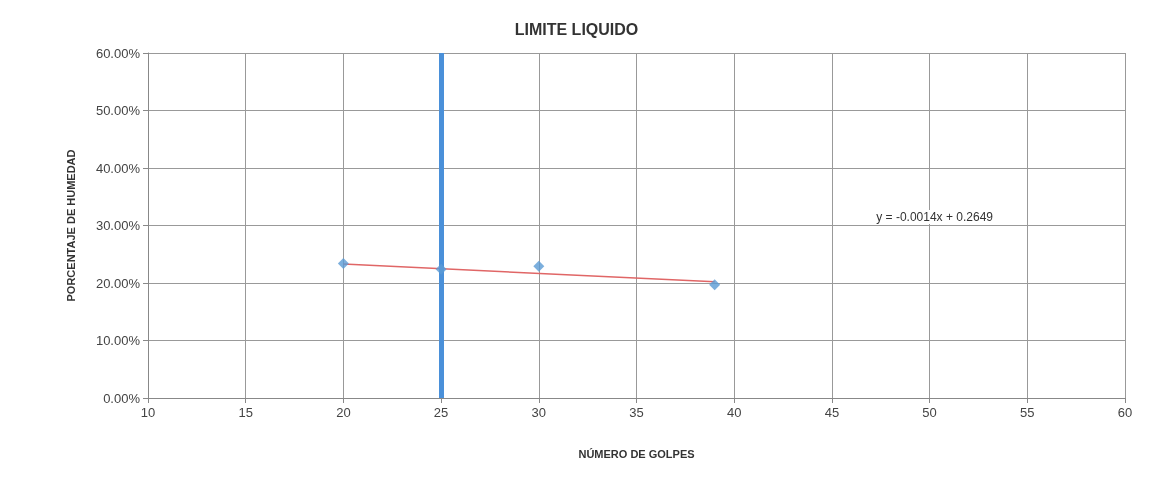 The width and height of the screenshot is (1153, 494). What do you see at coordinates (636, 412) in the screenshot?
I see `x-tick-label: 35` at bounding box center [636, 412].